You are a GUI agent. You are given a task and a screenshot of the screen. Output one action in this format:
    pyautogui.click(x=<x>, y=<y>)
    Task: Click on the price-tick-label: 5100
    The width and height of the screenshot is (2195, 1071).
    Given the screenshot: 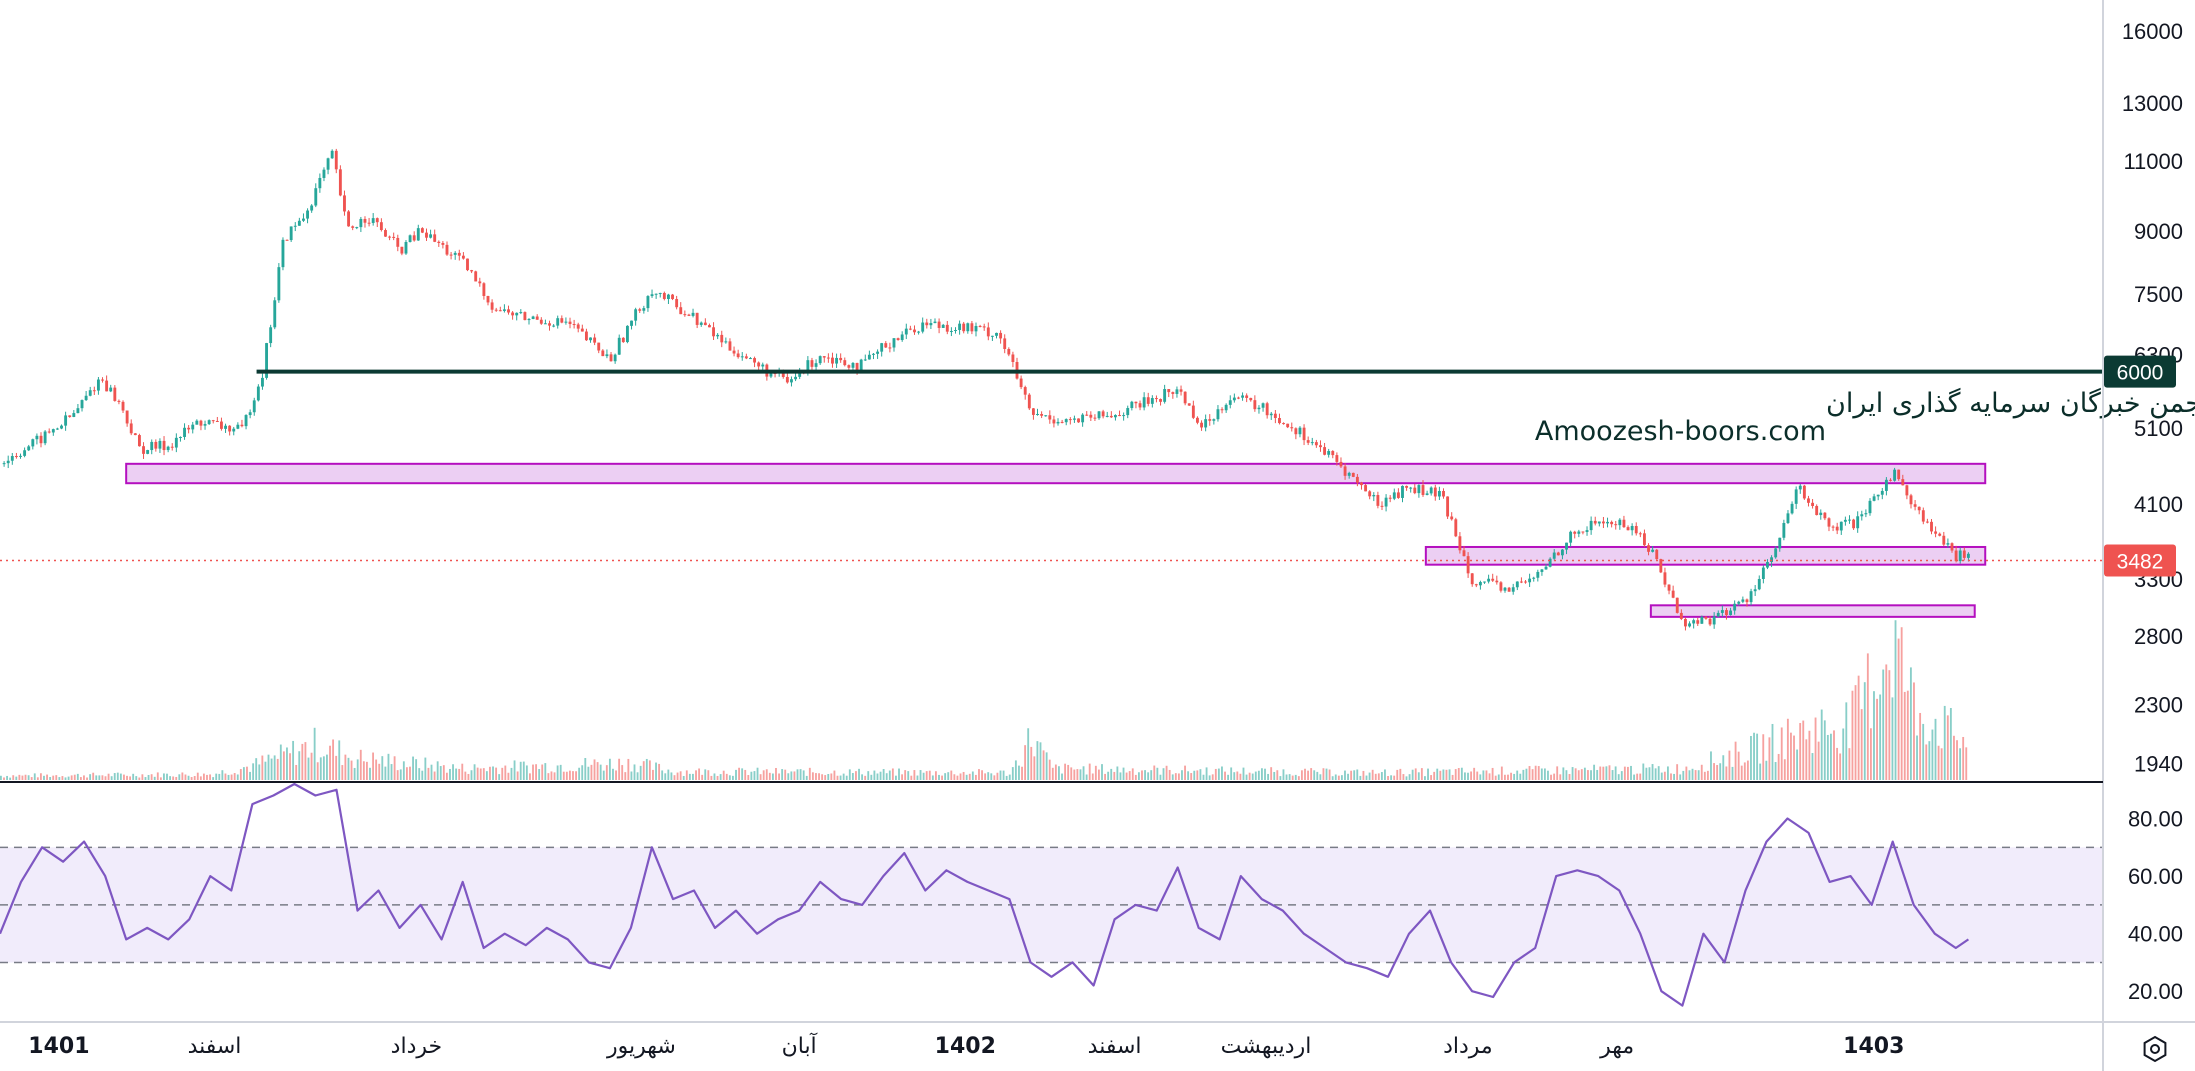 What is the action you would take?
    pyautogui.click(x=2158, y=428)
    